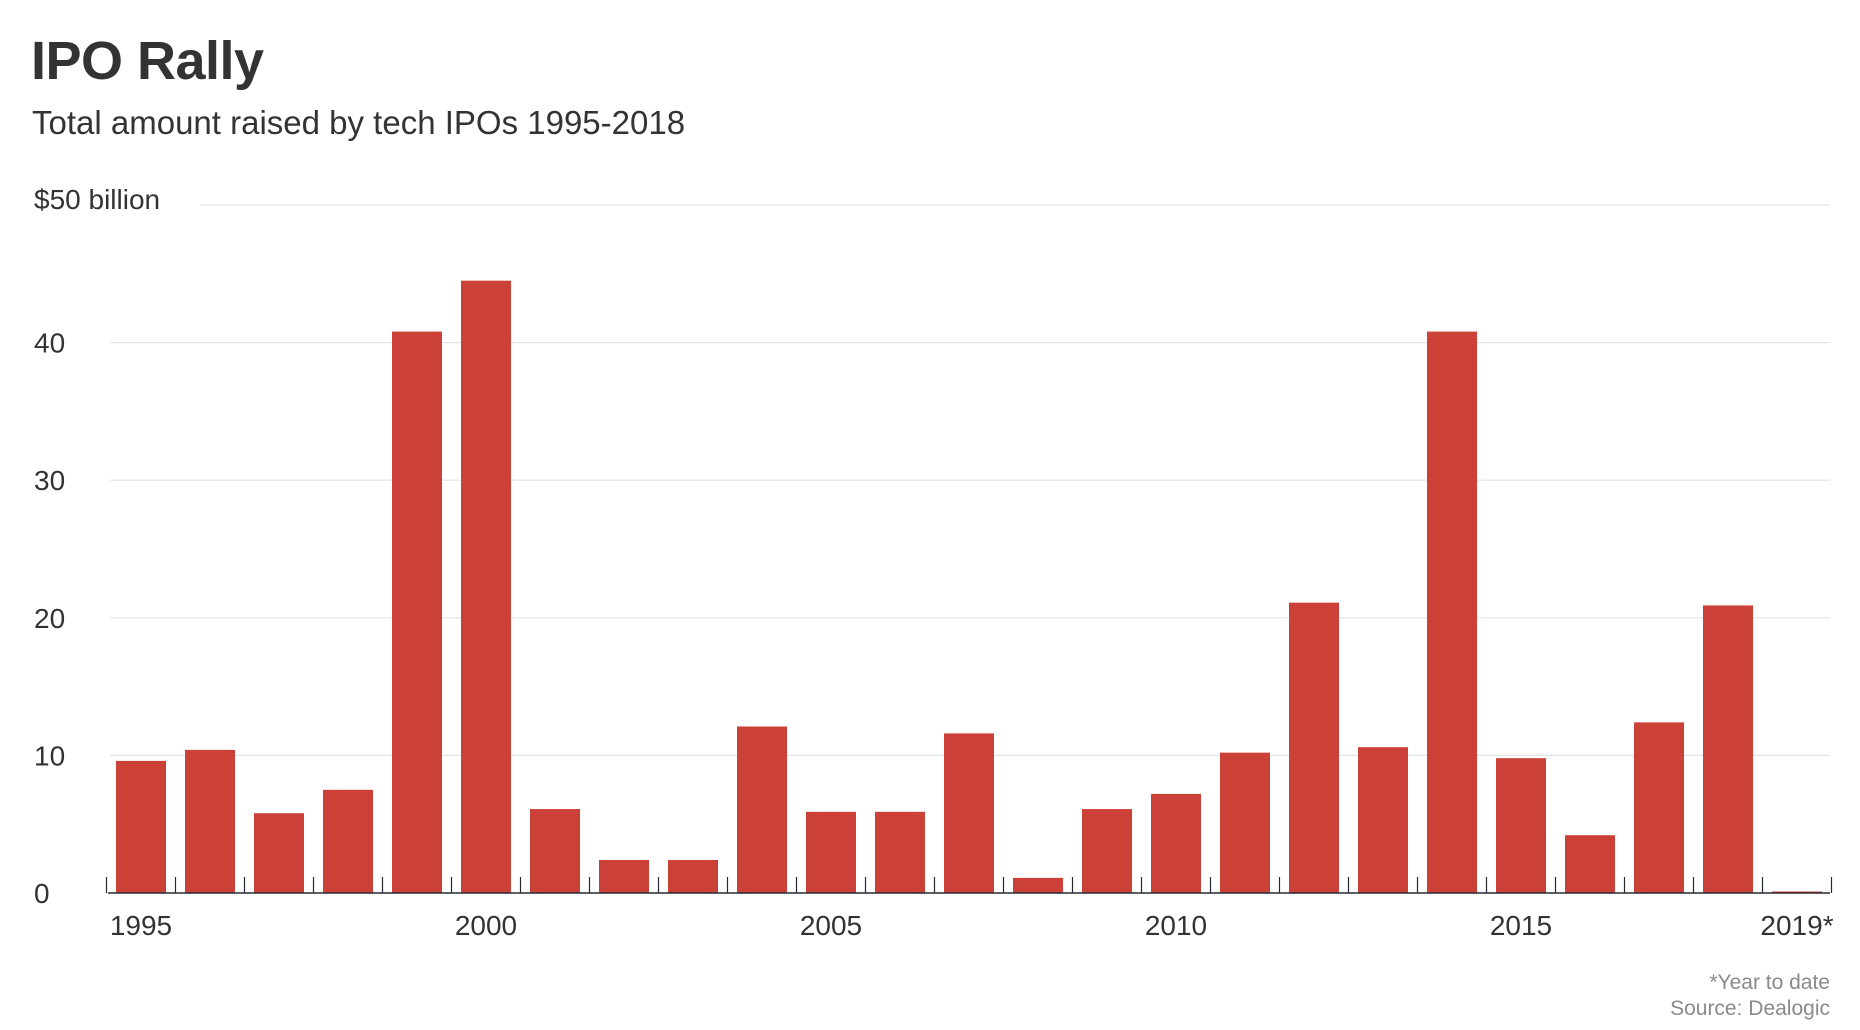 Image resolution: width=1860 pixels, height=1030 pixels. What do you see at coordinates (49, 755) in the screenshot?
I see `y-tick-label: 10` at bounding box center [49, 755].